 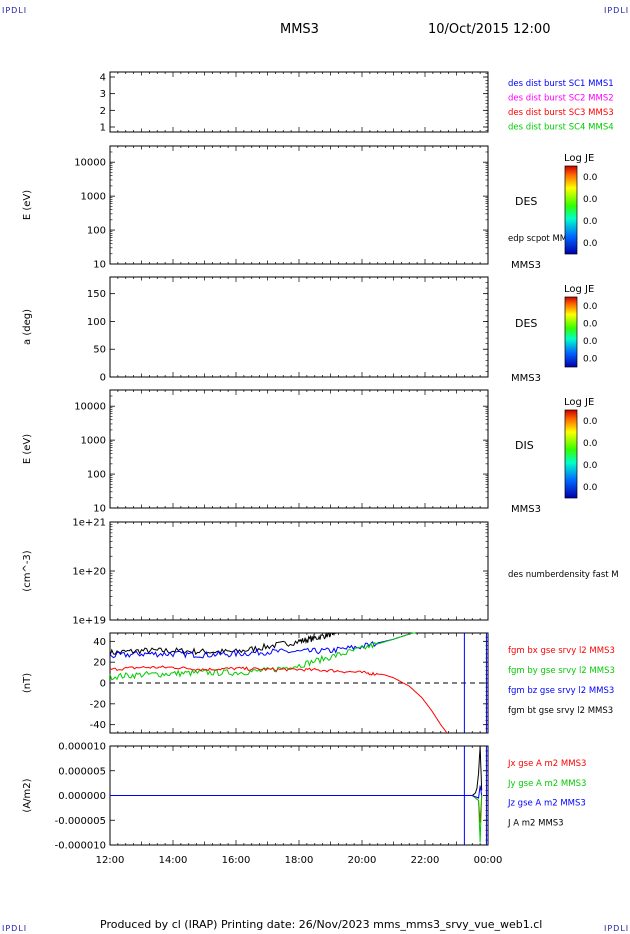 I want to click on legend-entry: Jy gse A m2 MMS3, so click(x=546, y=784).